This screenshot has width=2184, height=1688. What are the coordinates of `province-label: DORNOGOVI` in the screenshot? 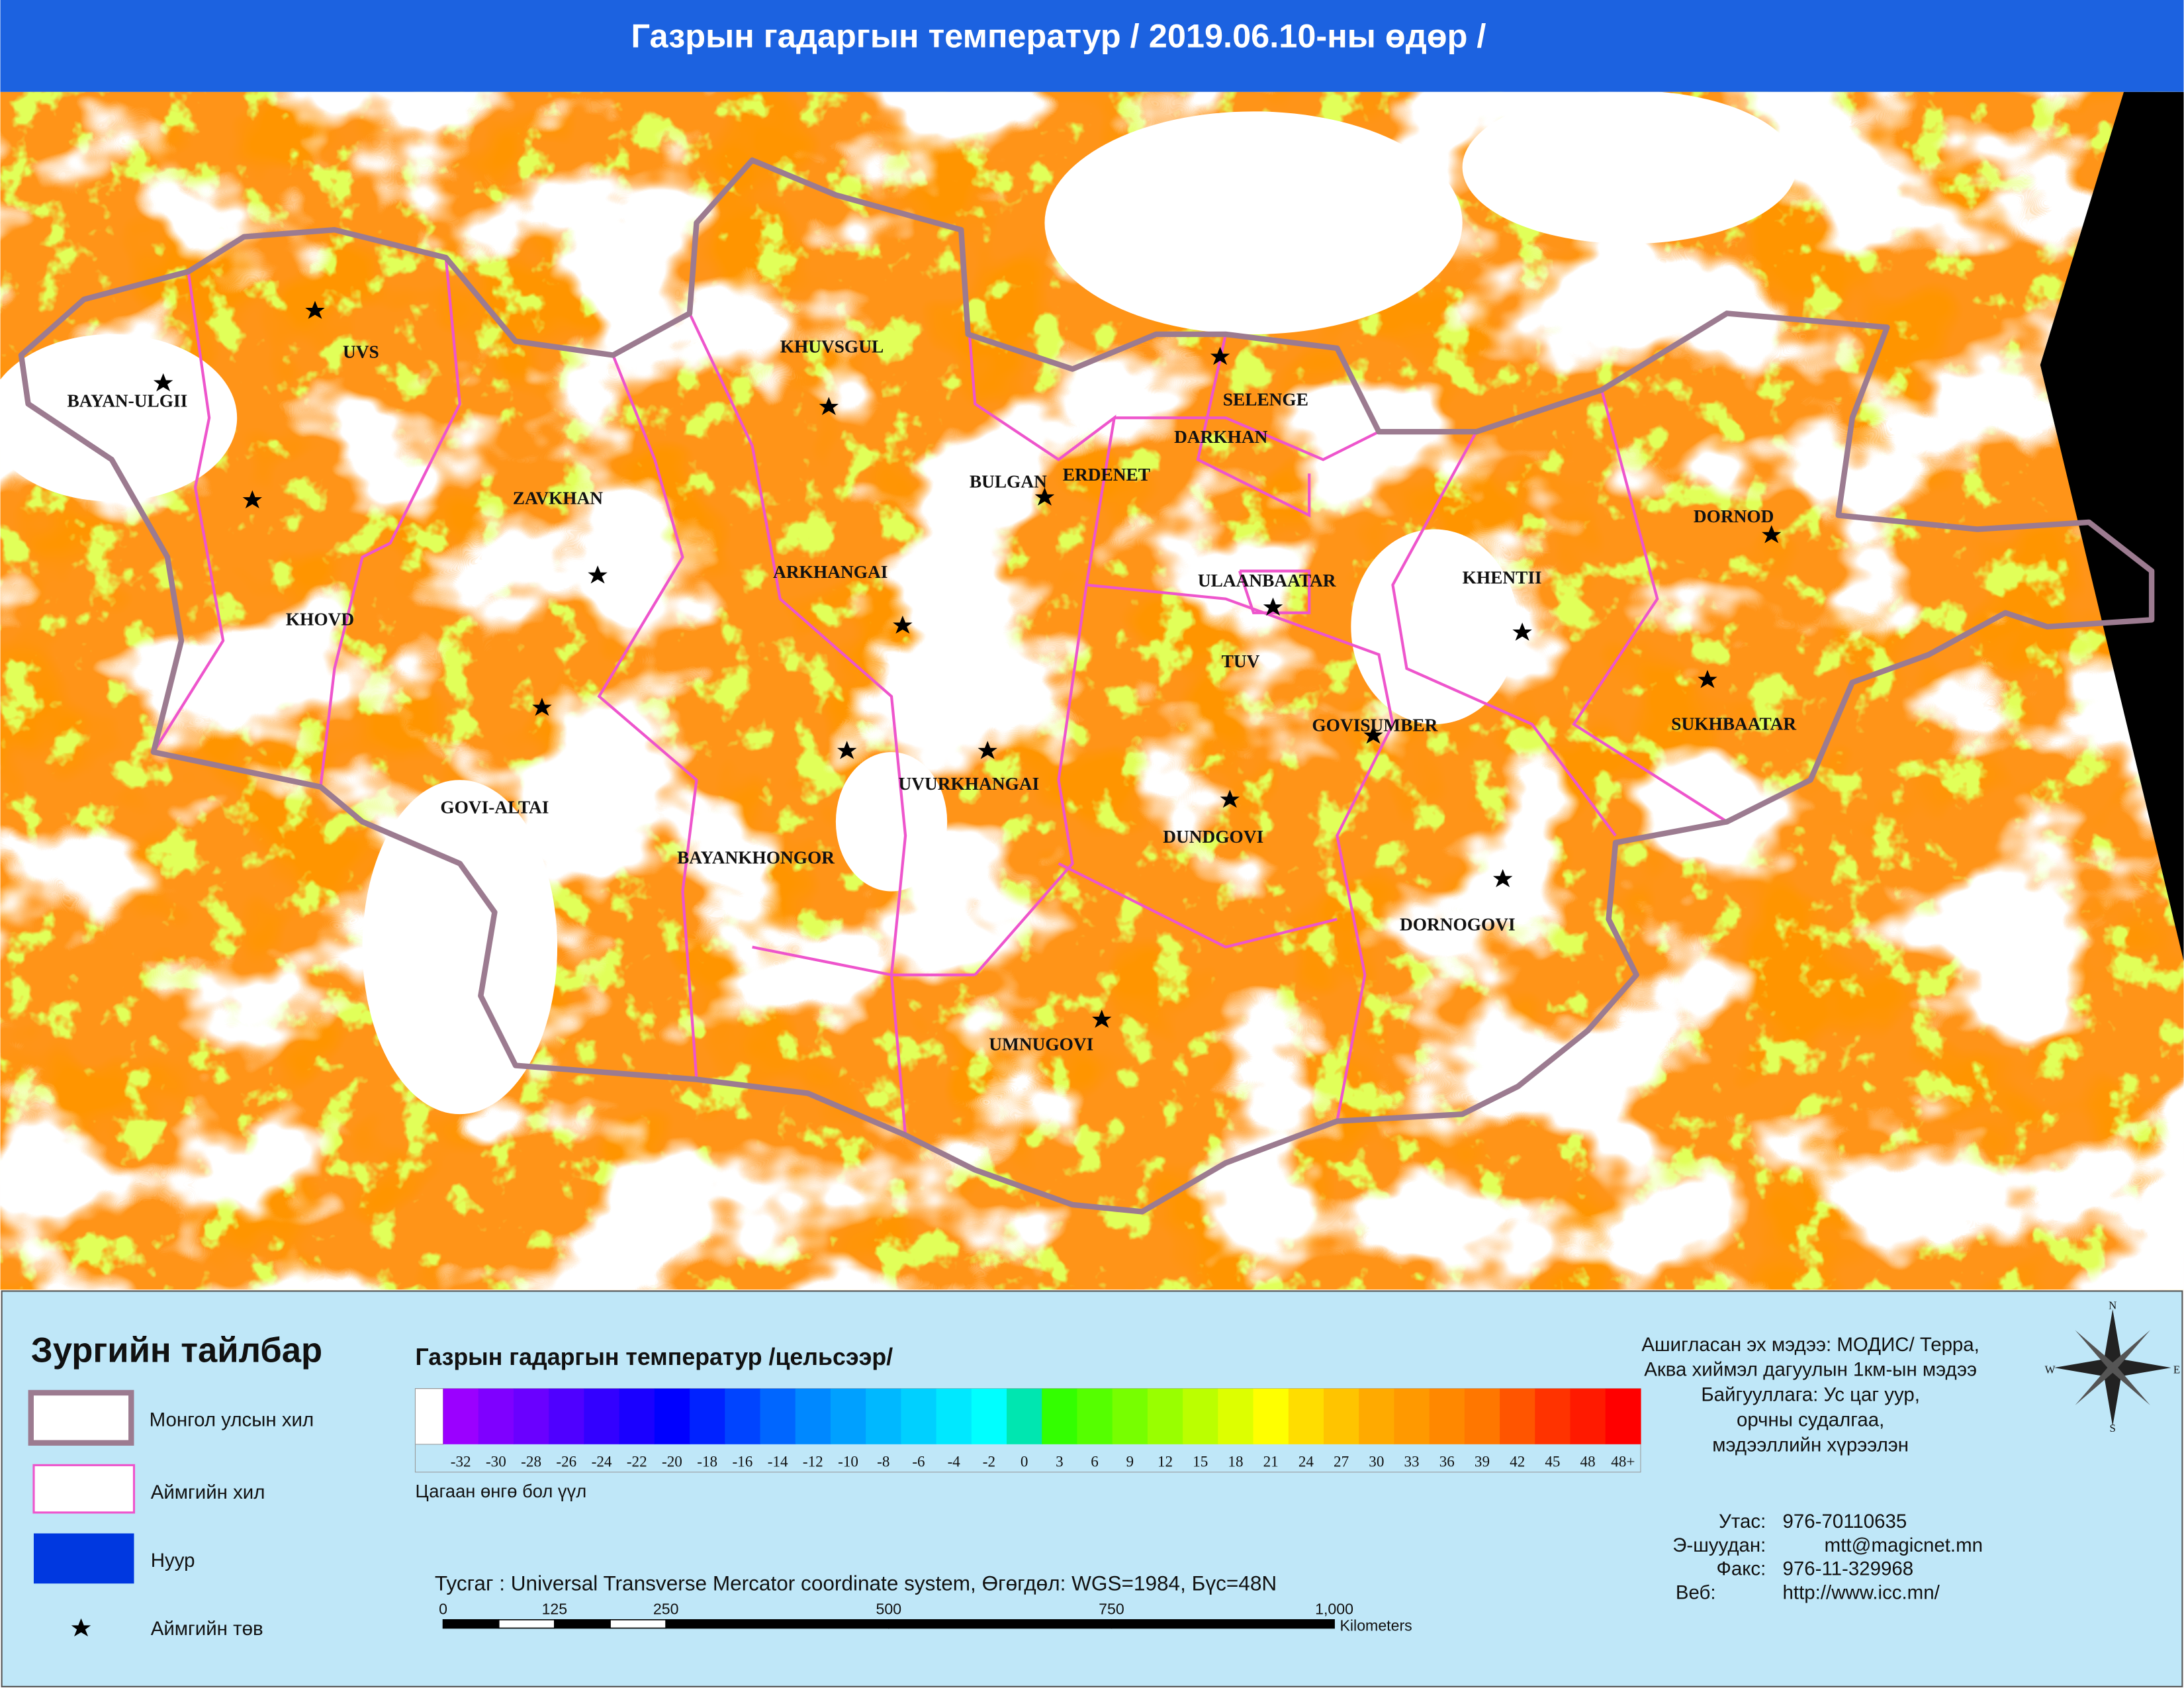 It's located at (1458, 924).